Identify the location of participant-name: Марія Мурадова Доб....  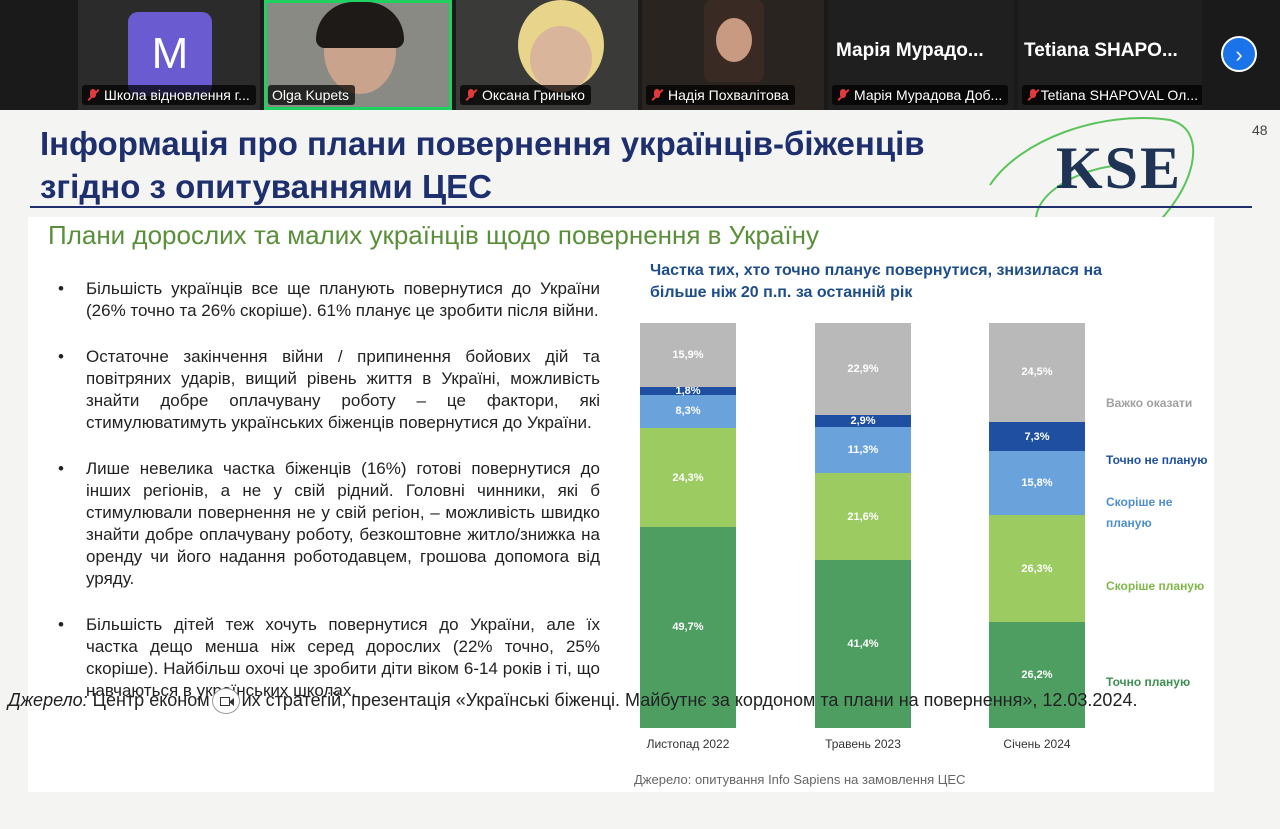
(920, 95).